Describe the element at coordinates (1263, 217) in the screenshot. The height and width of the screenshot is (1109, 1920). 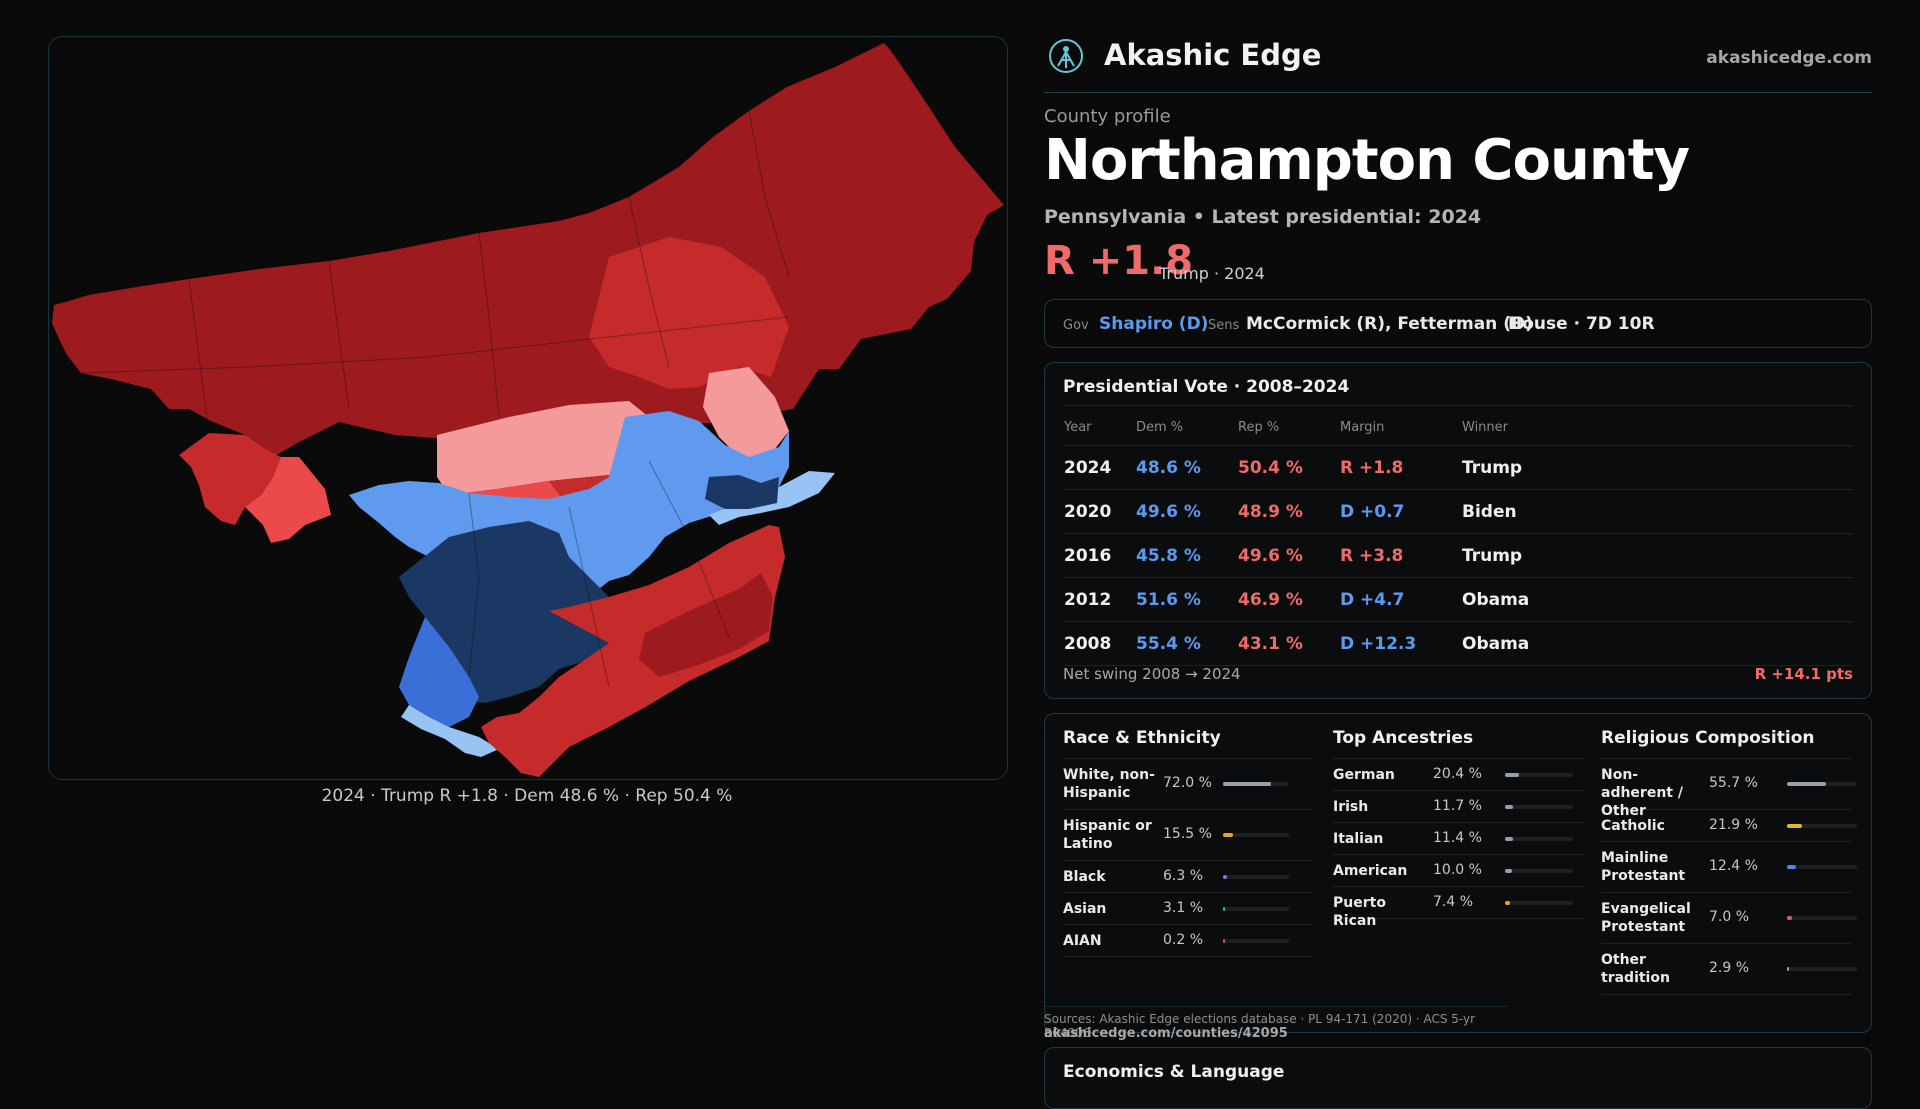
I see `profile-subtitle: Pennsylvania • Latest presidential: 2024` at that location.